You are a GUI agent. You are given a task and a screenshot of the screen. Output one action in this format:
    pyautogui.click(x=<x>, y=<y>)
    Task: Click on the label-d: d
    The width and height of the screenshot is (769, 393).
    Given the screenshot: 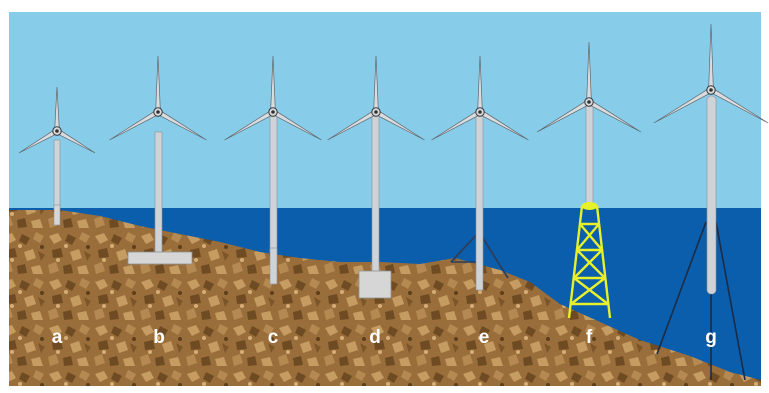 What is the action you would take?
    pyautogui.click(x=375, y=337)
    